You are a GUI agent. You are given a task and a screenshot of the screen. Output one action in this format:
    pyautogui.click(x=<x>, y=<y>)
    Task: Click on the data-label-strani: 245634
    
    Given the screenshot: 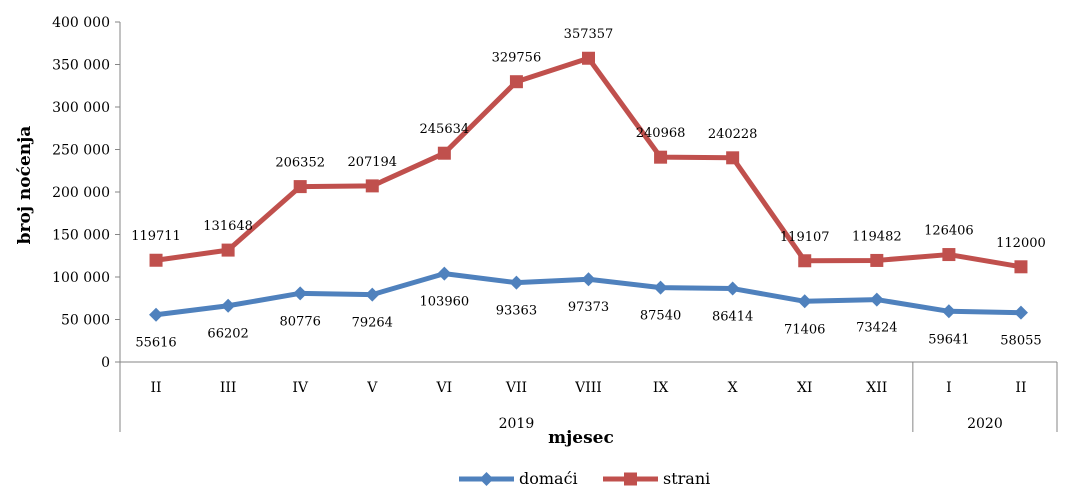 What is the action you would take?
    pyautogui.click(x=445, y=129)
    